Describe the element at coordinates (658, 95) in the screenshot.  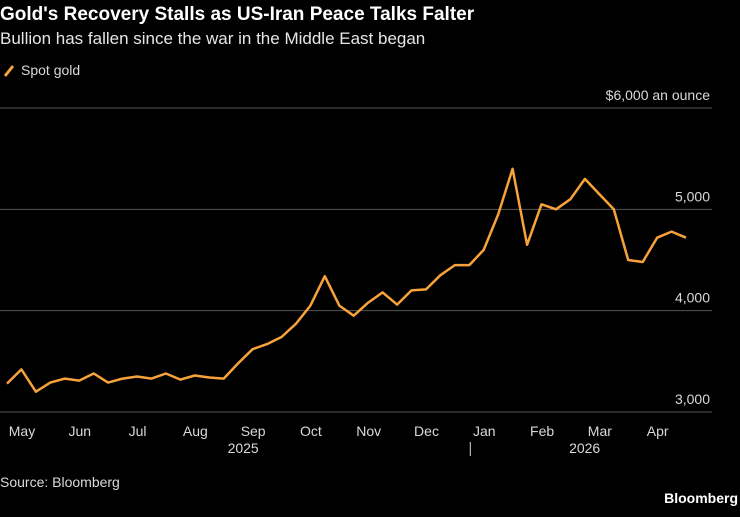
I see `y-tick-label: $6,000 an ounce` at that location.